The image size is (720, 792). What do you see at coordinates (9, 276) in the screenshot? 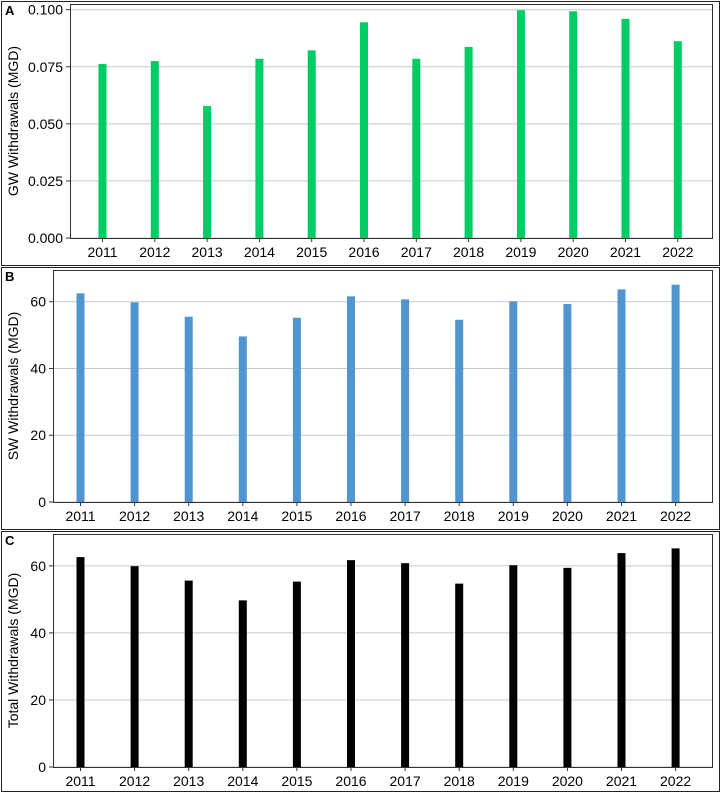
I see `panel-label: B` at bounding box center [9, 276].